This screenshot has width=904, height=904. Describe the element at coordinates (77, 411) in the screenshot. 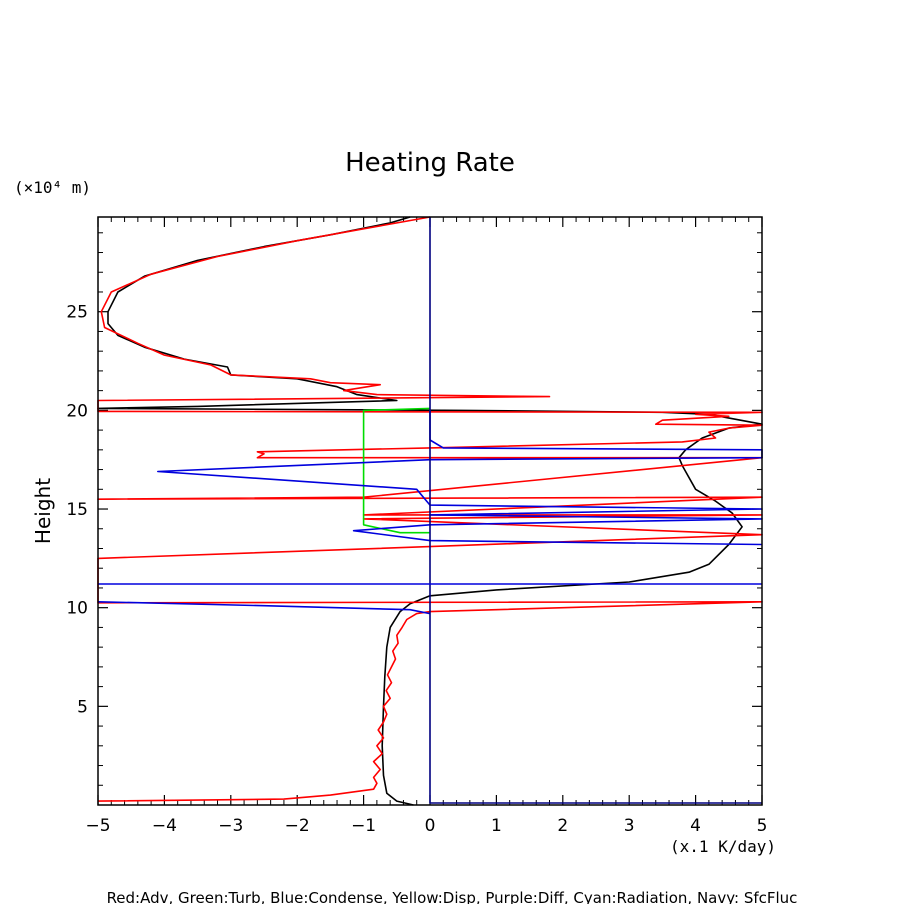

I see `y-tick-label: 20` at that location.